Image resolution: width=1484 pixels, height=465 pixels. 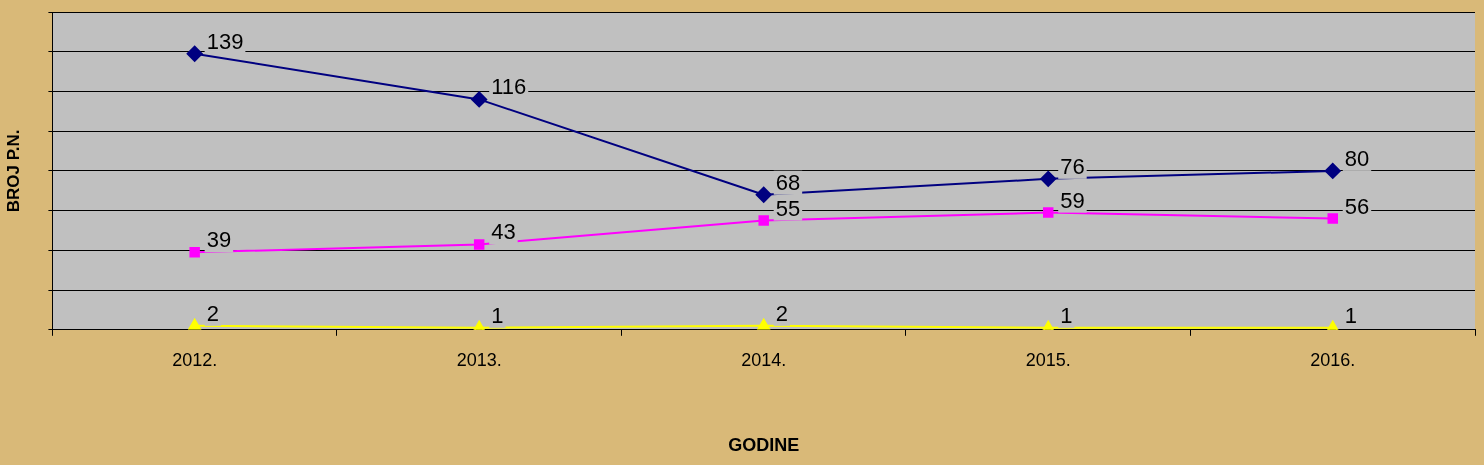 What do you see at coordinates (503, 232) in the screenshot?
I see `data-label: 43` at bounding box center [503, 232].